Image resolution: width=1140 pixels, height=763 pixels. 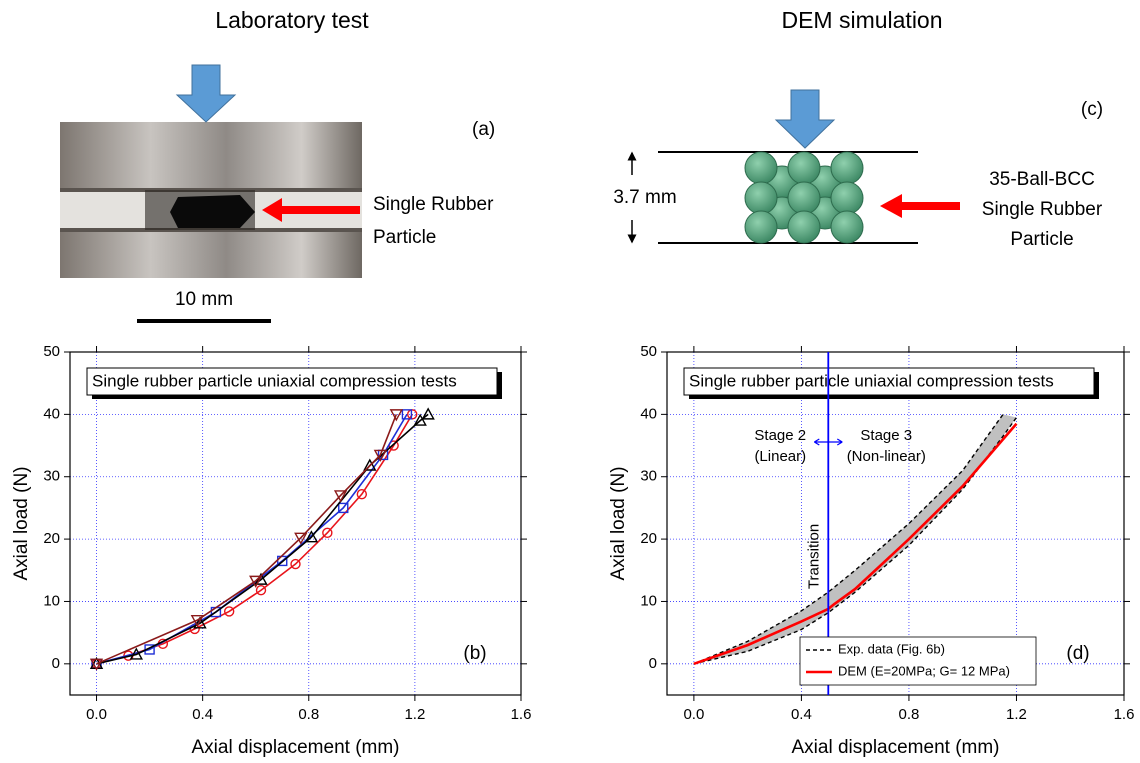 I want to click on ball-assembly, so click(x=804, y=197).